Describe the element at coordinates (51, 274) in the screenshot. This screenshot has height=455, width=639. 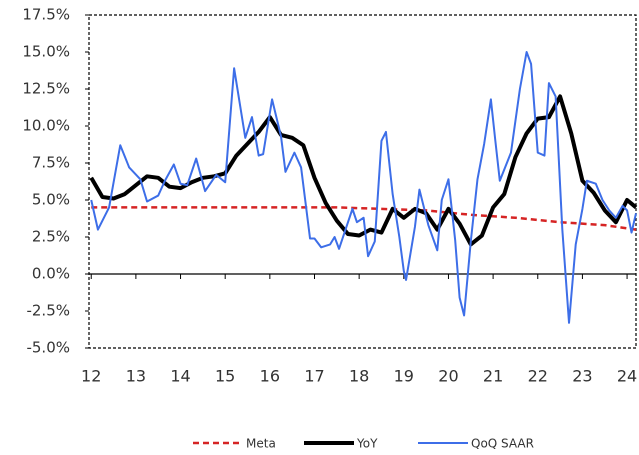
I see `y-tick-label: 0.0%` at that location.